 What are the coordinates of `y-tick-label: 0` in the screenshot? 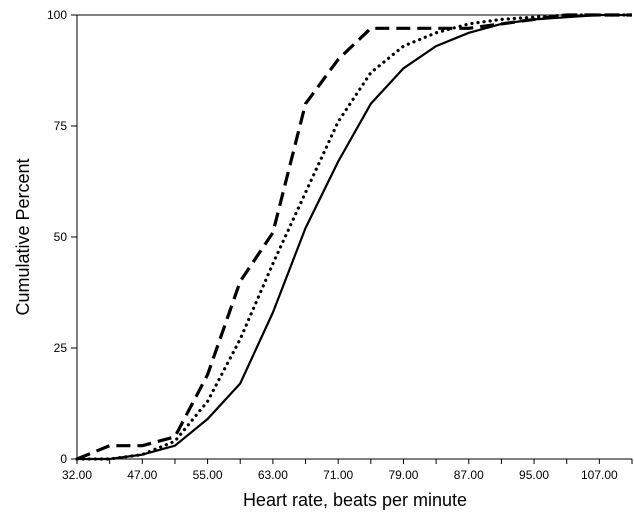 It's located at (63, 459).